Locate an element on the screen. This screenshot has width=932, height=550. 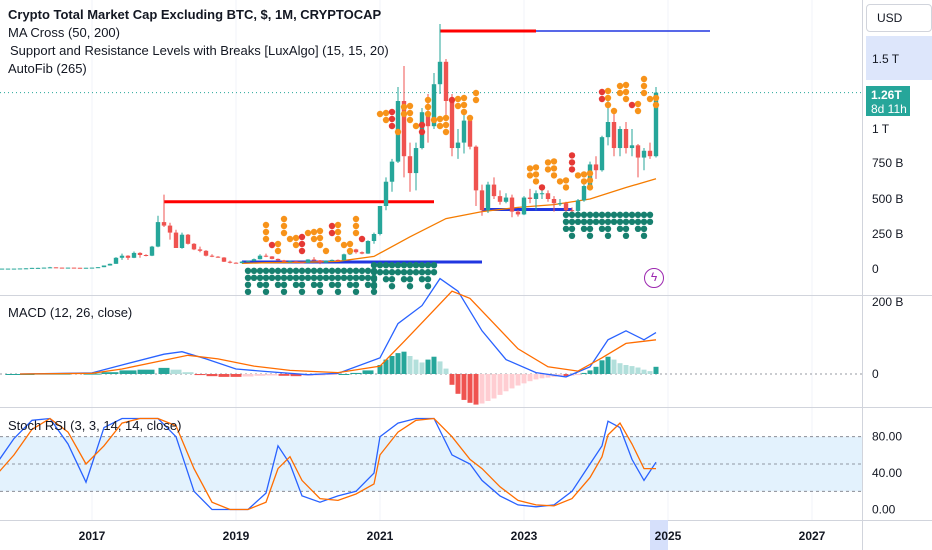
stoch-rsi-title: Stoch RSI (3, 3, 14, 14, close) is located at coordinates (95, 425).